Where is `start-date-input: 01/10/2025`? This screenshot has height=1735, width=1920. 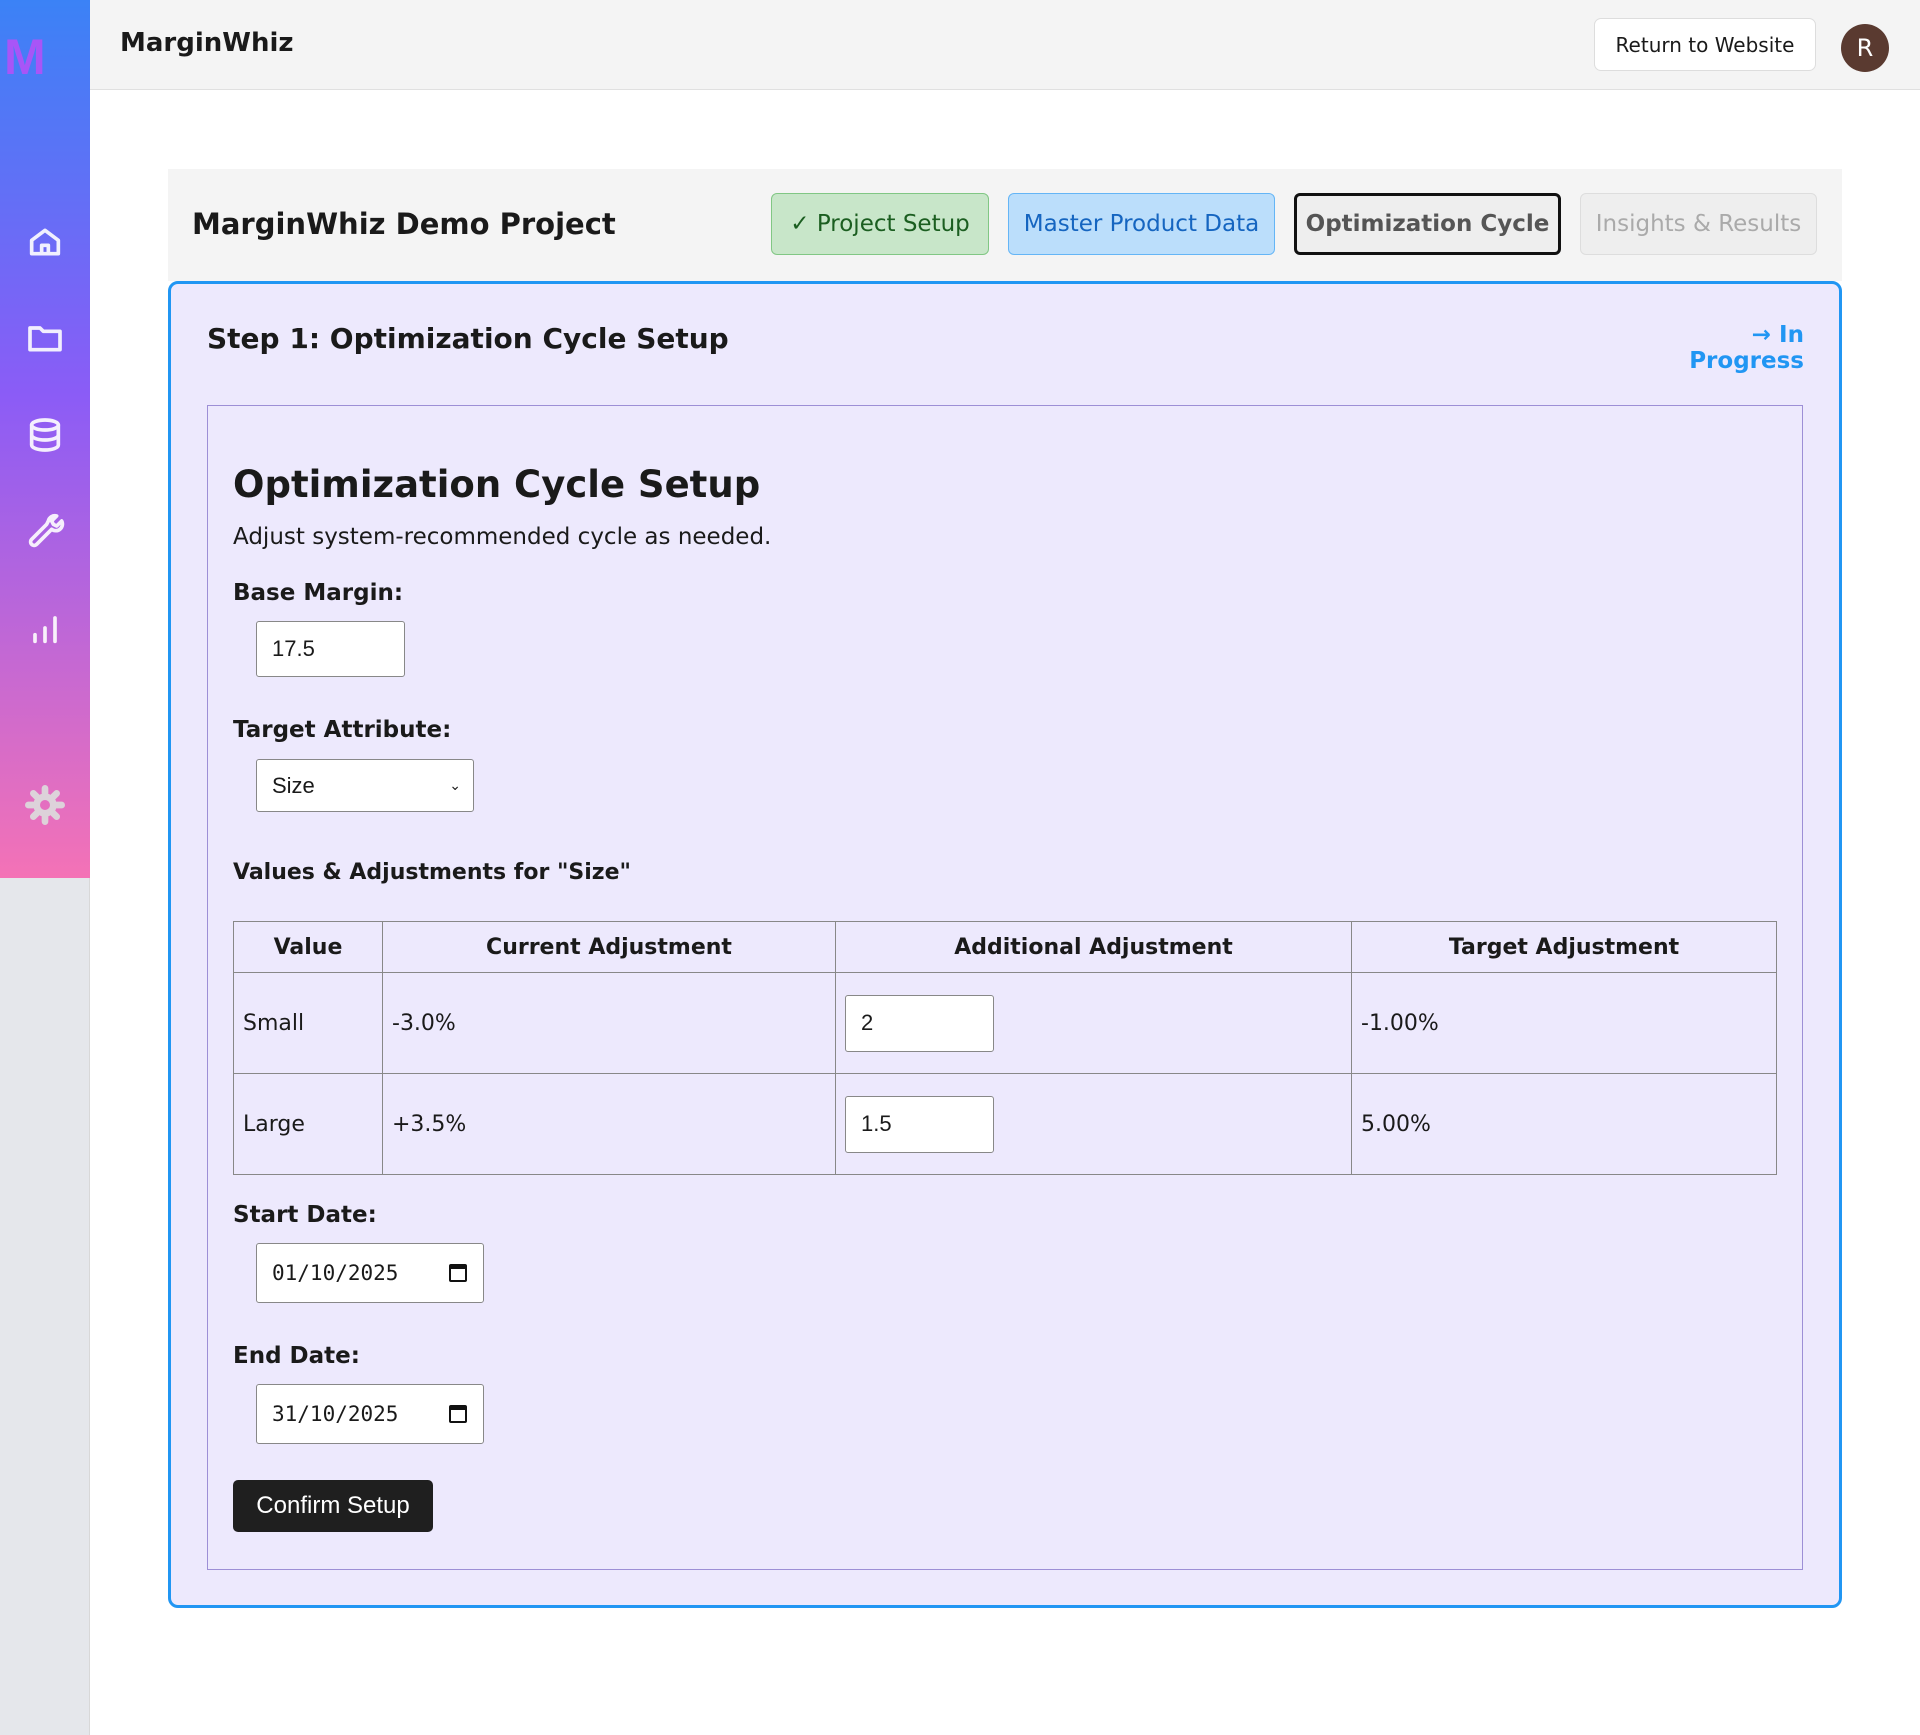
start-date-input: 01/10/2025 is located at coordinates (370, 1273).